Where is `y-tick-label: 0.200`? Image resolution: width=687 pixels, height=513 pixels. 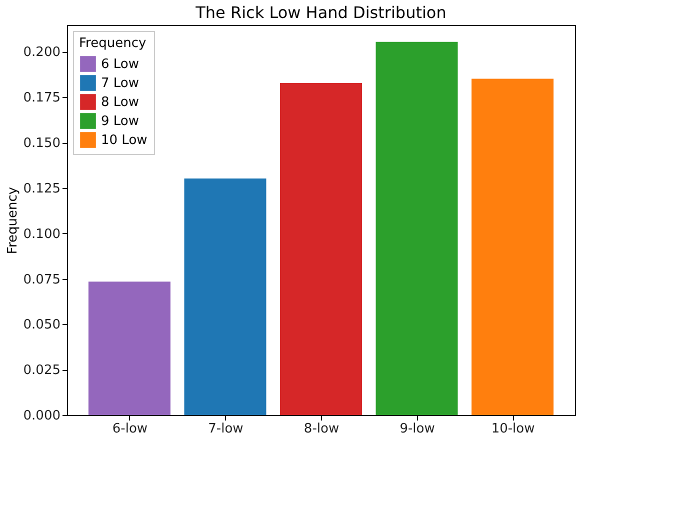 y-tick-label: 0.200 is located at coordinates (41, 52).